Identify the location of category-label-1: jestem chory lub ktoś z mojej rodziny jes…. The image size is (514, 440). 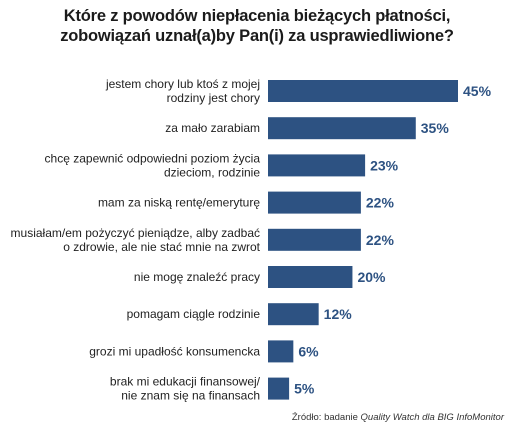
(182, 91).